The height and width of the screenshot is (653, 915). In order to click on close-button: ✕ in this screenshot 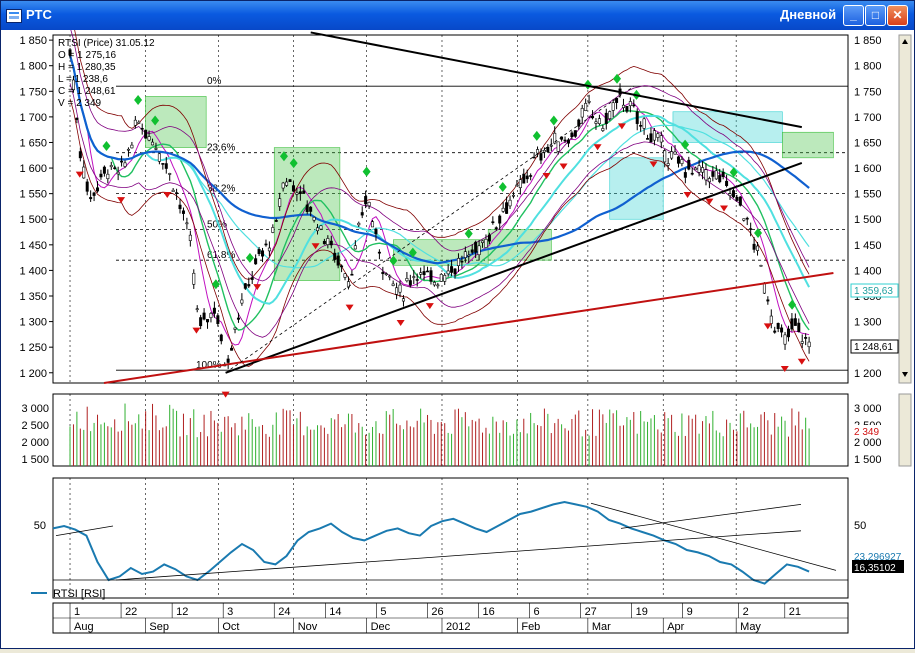, I will do `click(897, 15)`.